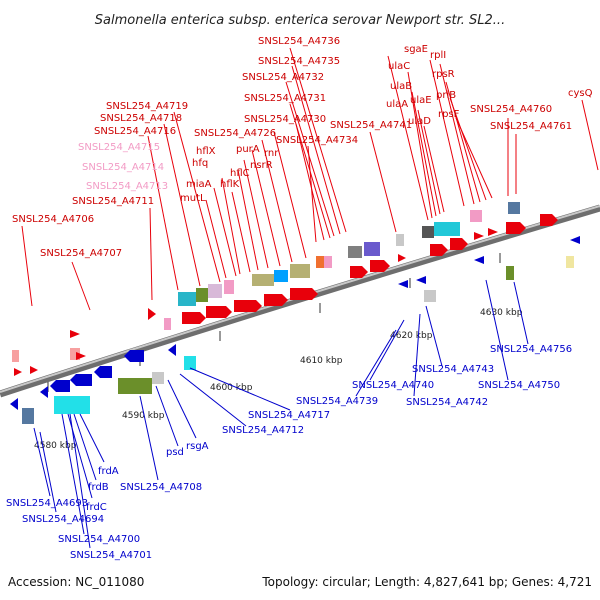 The width and height of the screenshot is (600, 600). What do you see at coordinates (501, 313) in the screenshot?
I see `tick-label: 4630 kbp` at bounding box center [501, 313].